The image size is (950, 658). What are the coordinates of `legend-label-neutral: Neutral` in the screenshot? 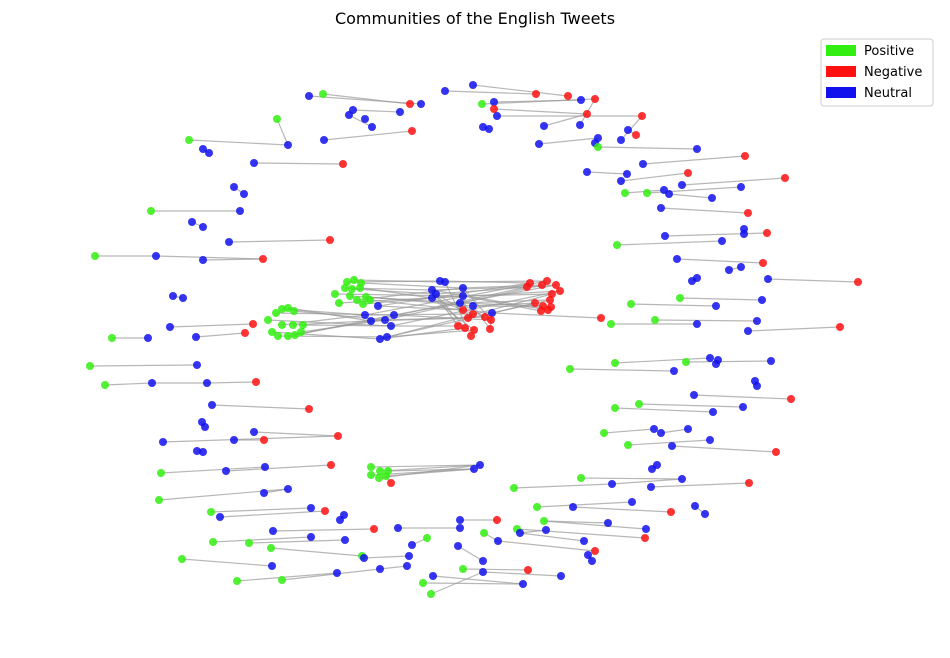 It's located at (888, 93).